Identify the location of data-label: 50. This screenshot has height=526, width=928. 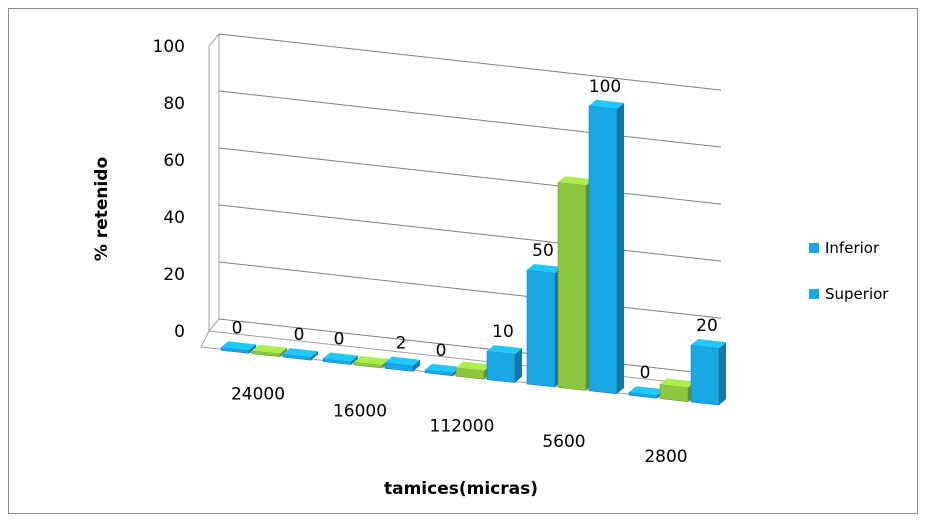
(543, 251).